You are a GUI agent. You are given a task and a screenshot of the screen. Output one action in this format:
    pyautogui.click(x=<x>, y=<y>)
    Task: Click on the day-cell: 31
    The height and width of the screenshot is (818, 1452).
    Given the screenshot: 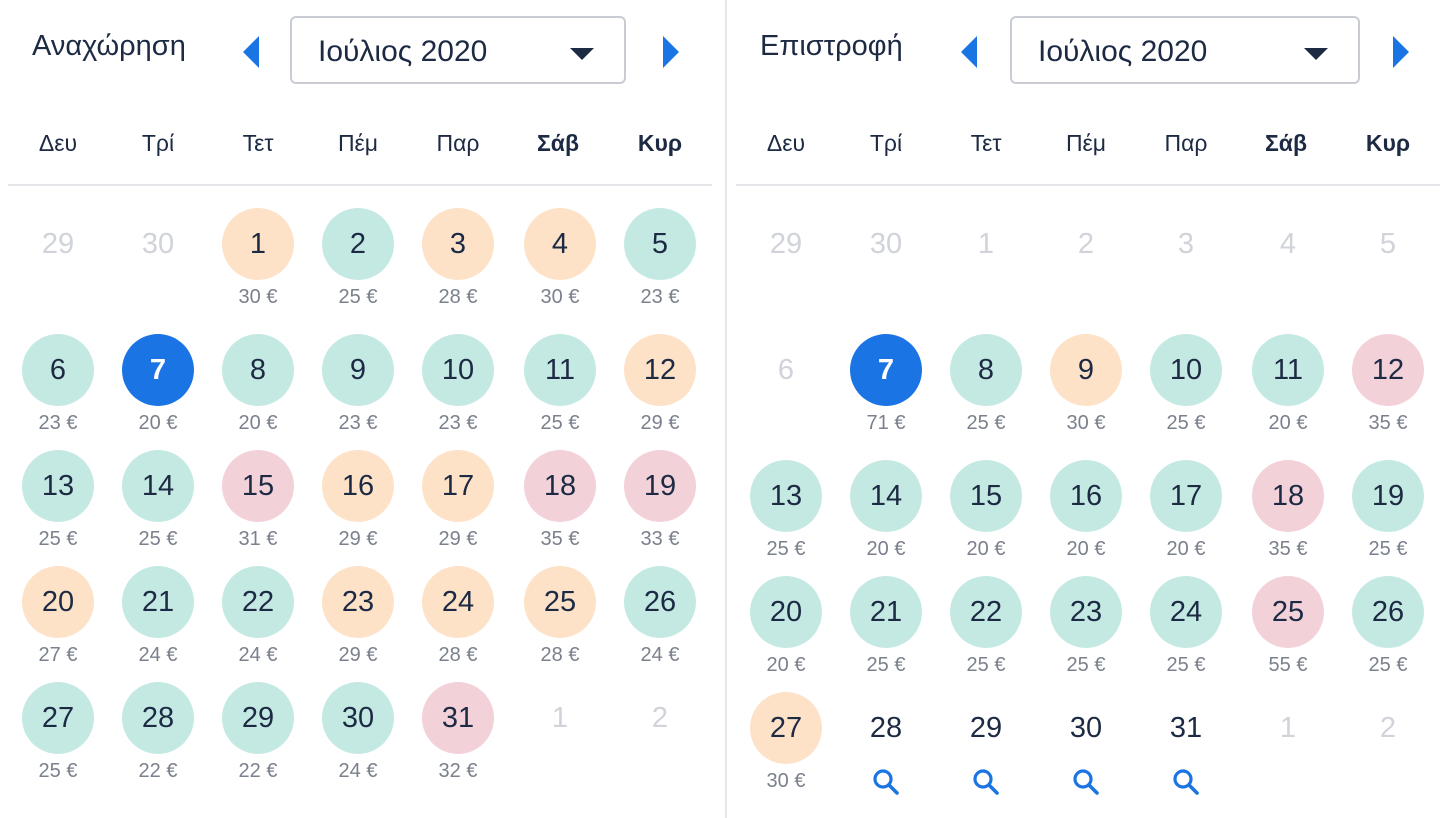 What is the action you would take?
    pyautogui.click(x=1186, y=750)
    